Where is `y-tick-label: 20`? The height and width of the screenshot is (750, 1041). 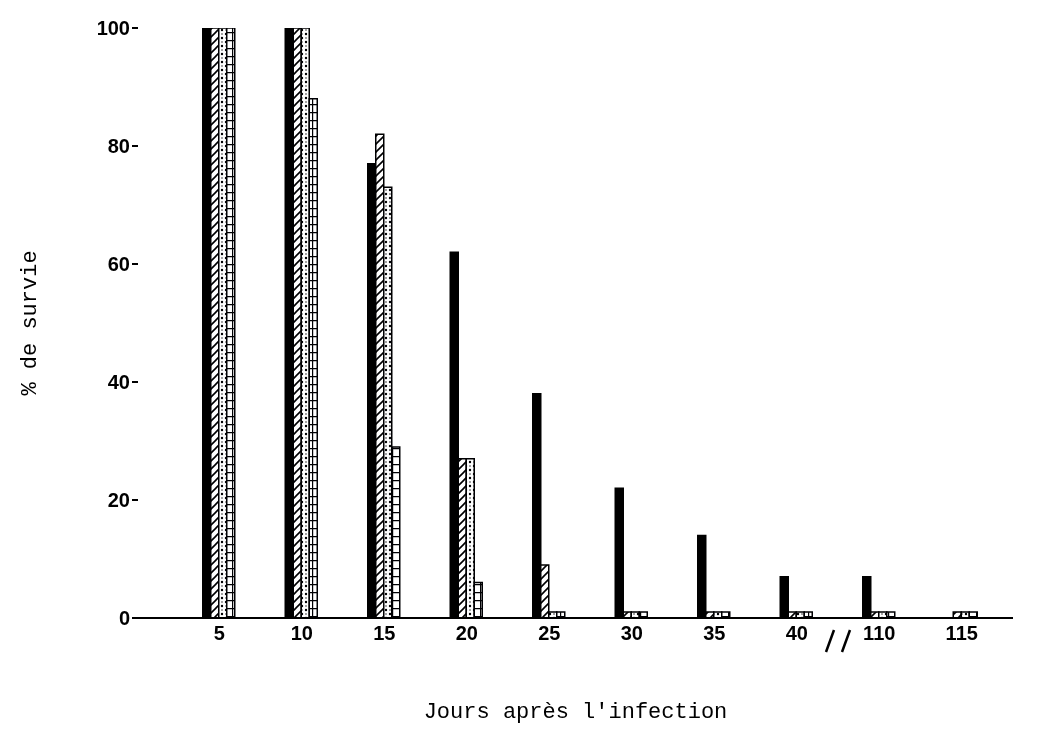 y-tick-label: 20 is located at coordinates (118, 500).